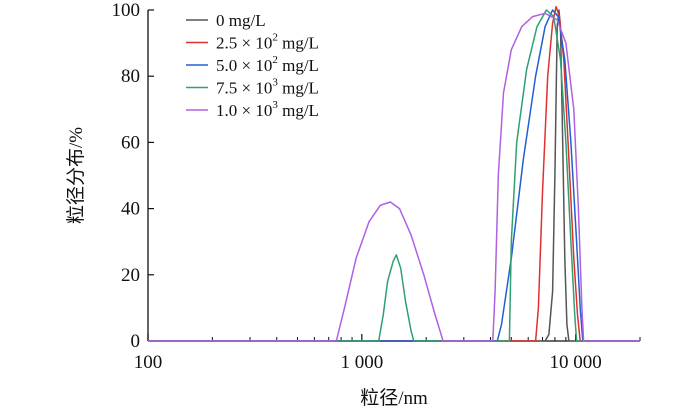  I want to click on legend-entry-1: 0 mg/L, so click(241, 20).